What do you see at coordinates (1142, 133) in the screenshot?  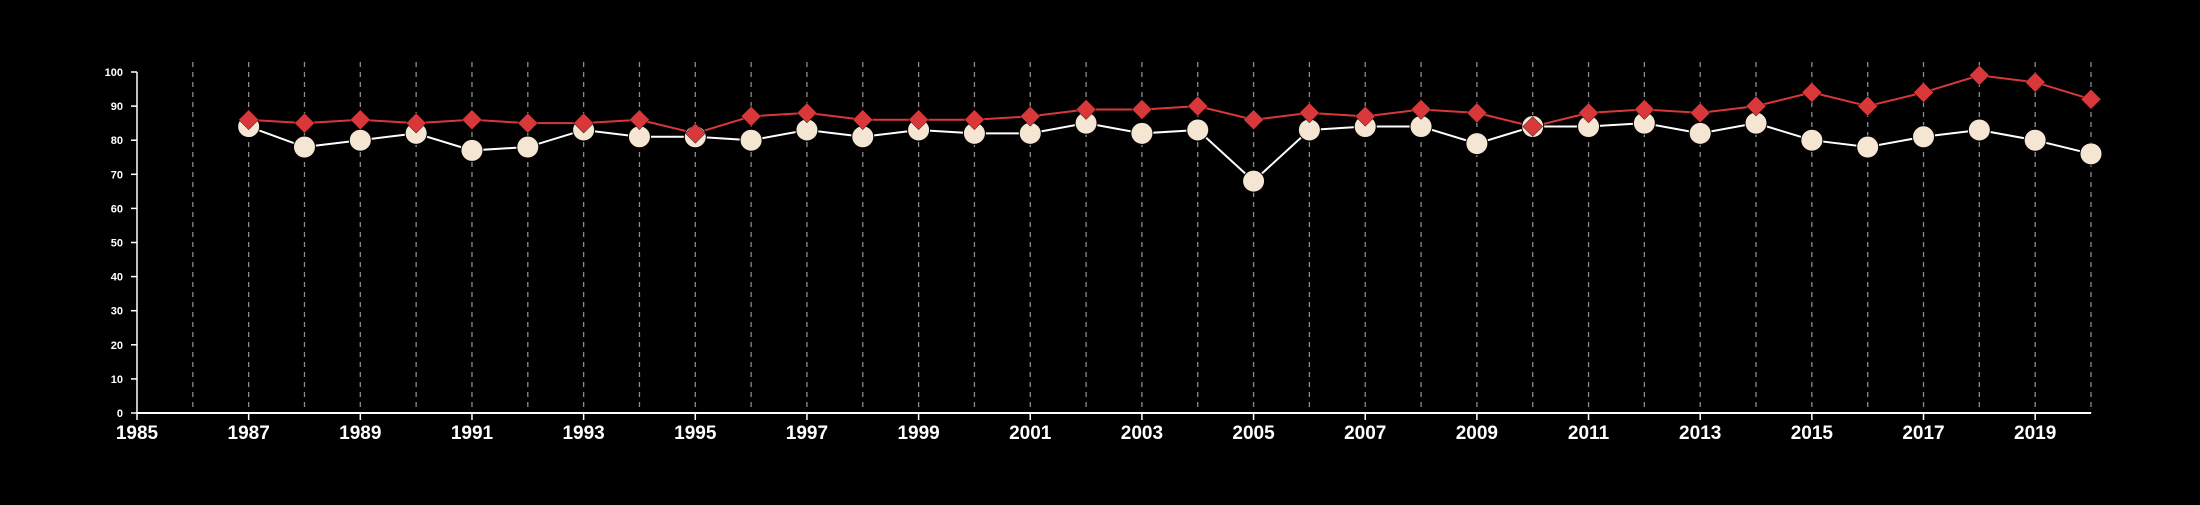 I see `point-circle-2003` at bounding box center [1142, 133].